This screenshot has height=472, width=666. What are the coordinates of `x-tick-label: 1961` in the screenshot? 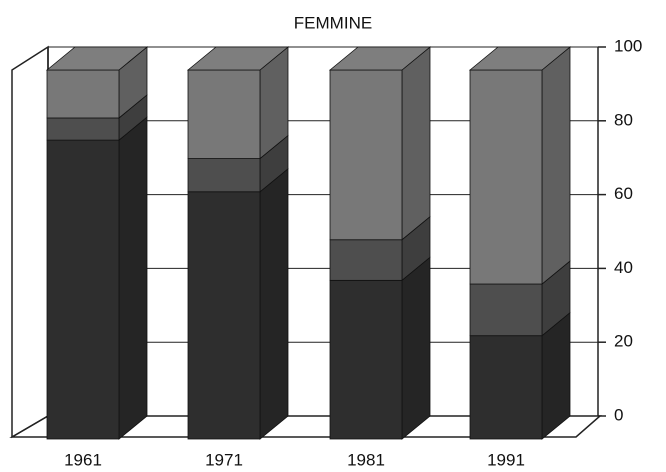 It's located at (83, 459).